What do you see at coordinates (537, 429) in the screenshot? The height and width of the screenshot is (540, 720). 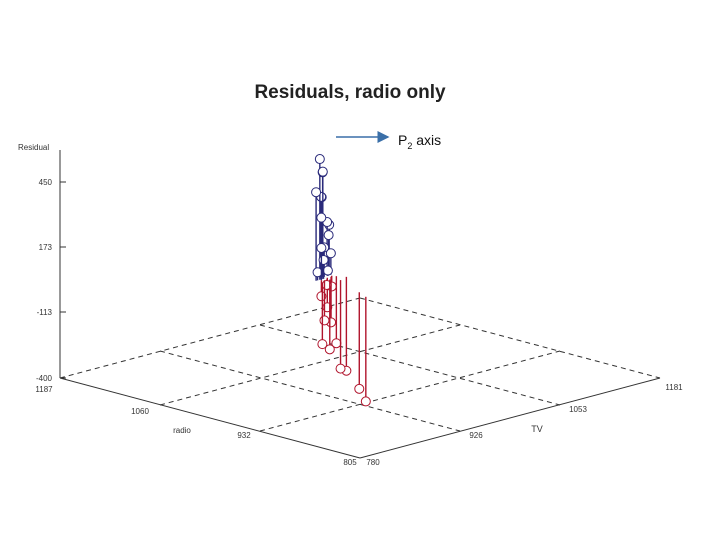 I see `tv-axis-label: TV` at bounding box center [537, 429].